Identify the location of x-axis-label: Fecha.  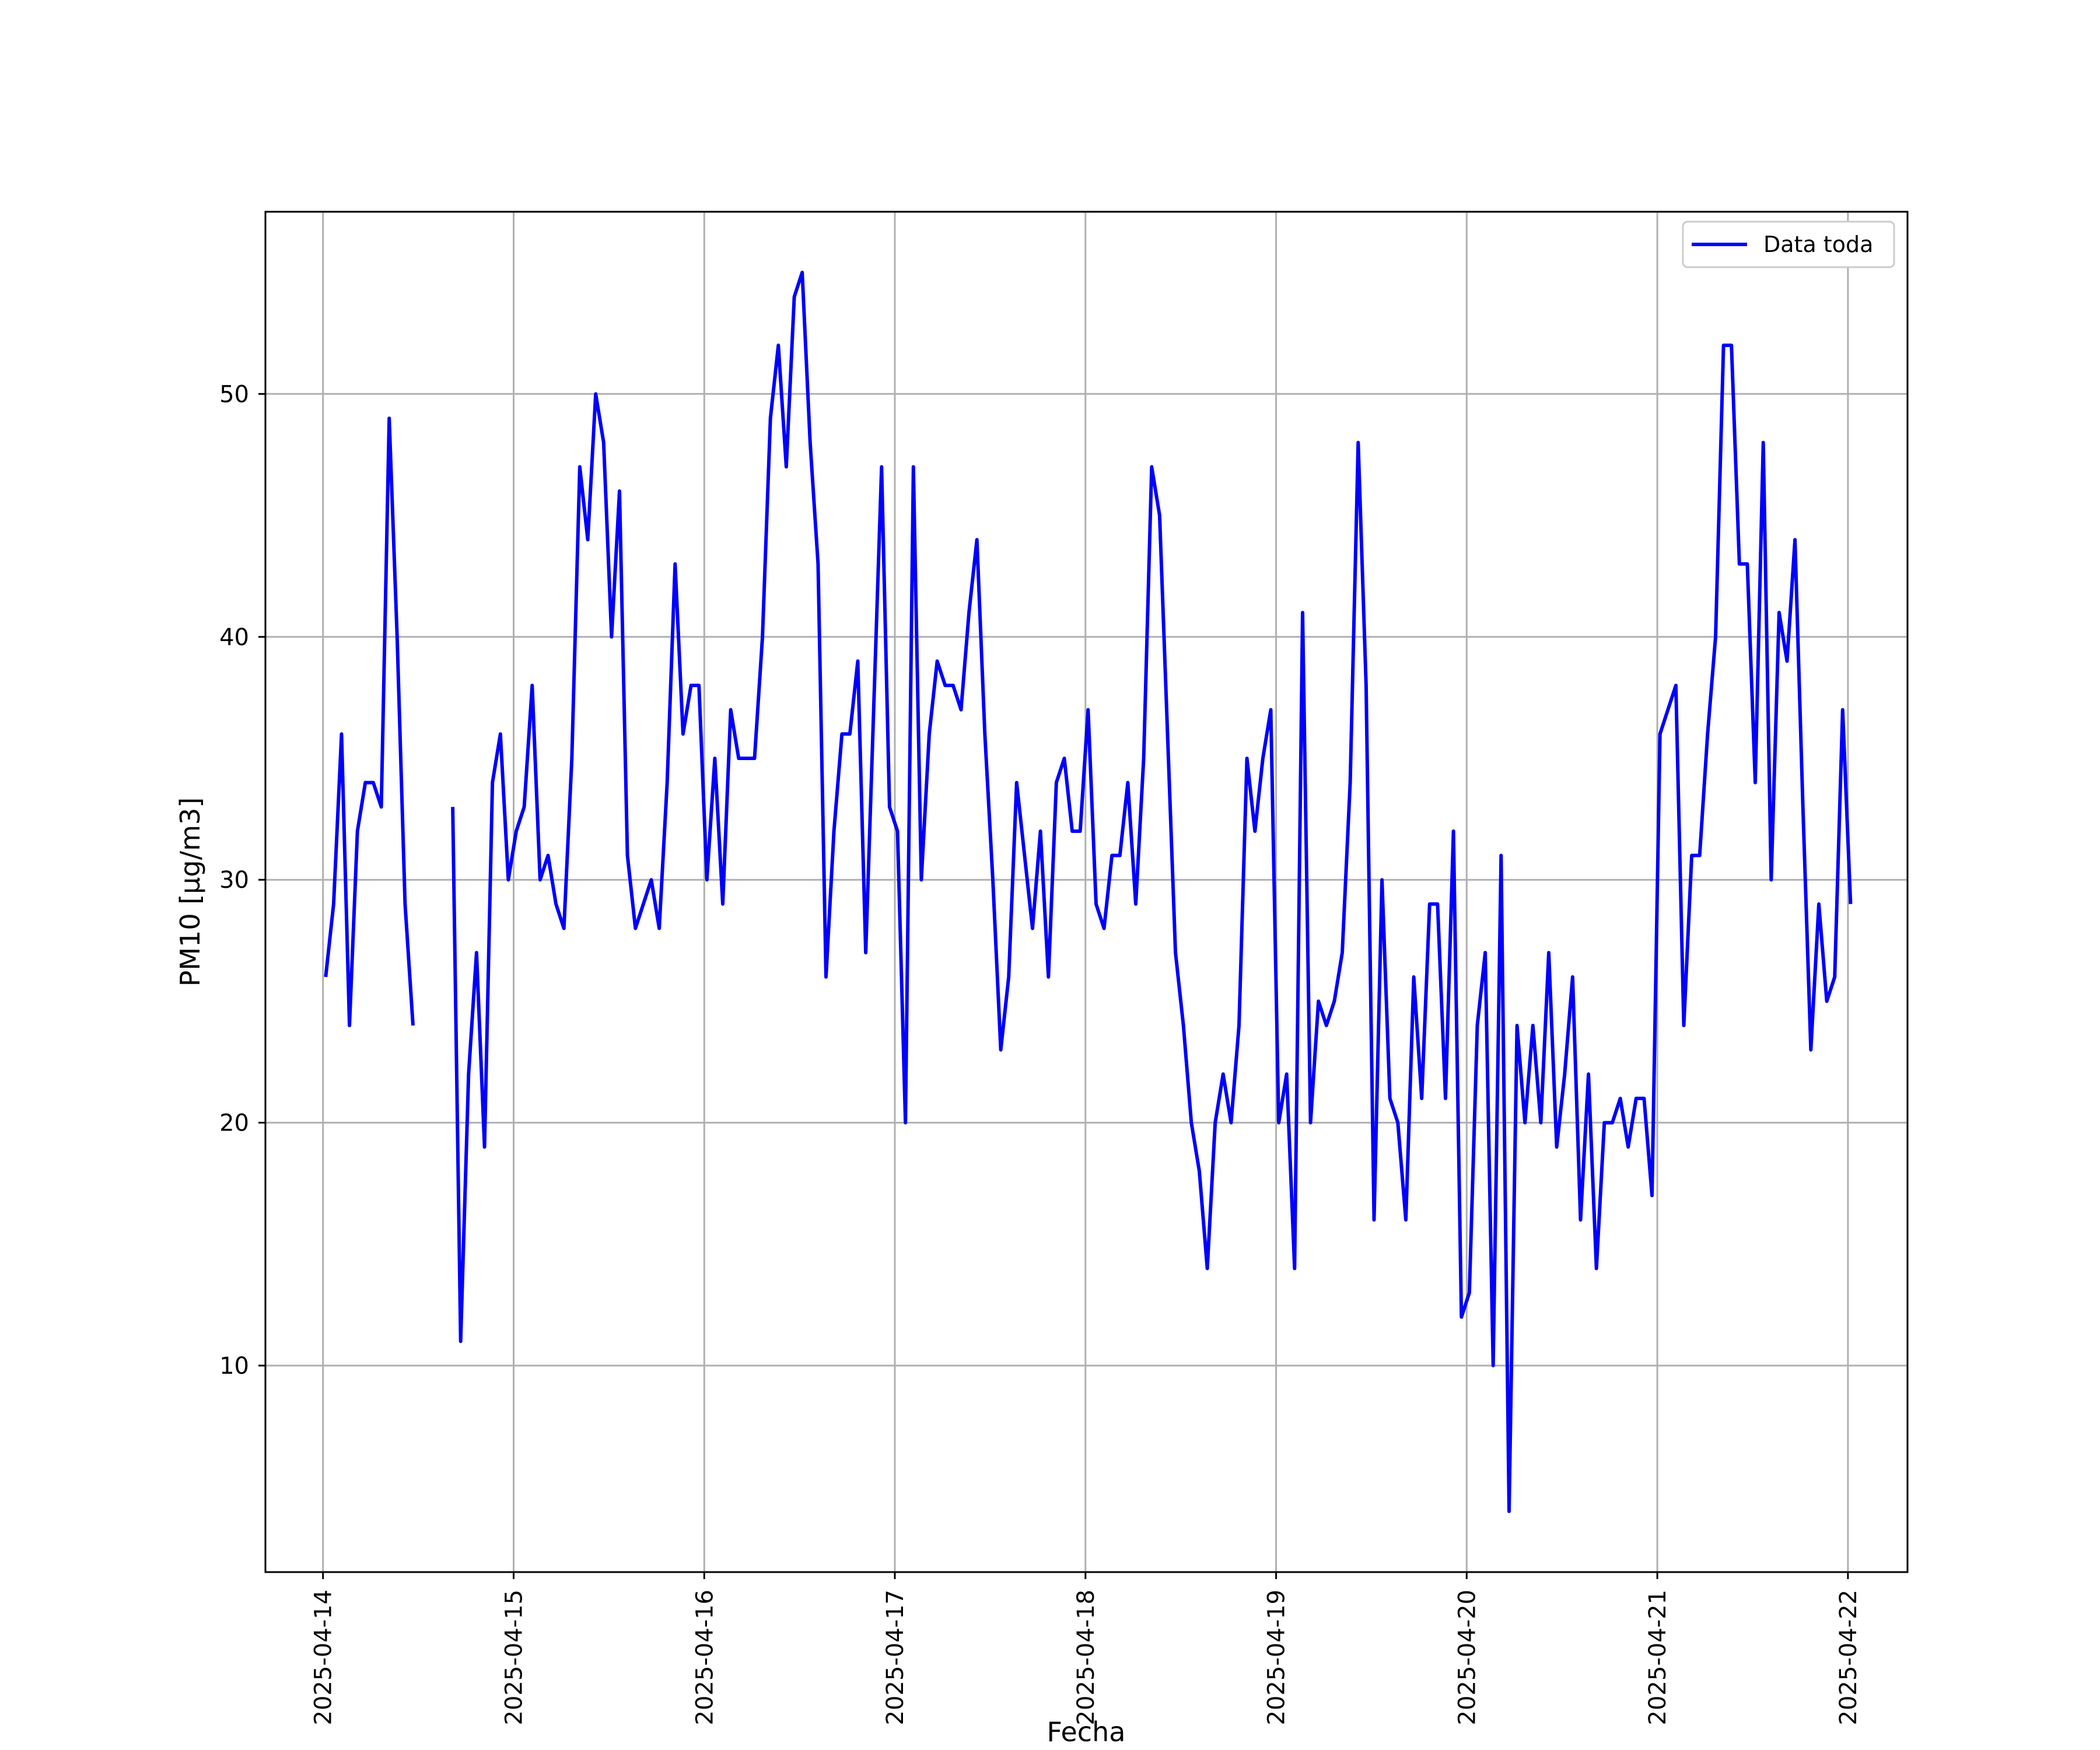
(1086, 1732).